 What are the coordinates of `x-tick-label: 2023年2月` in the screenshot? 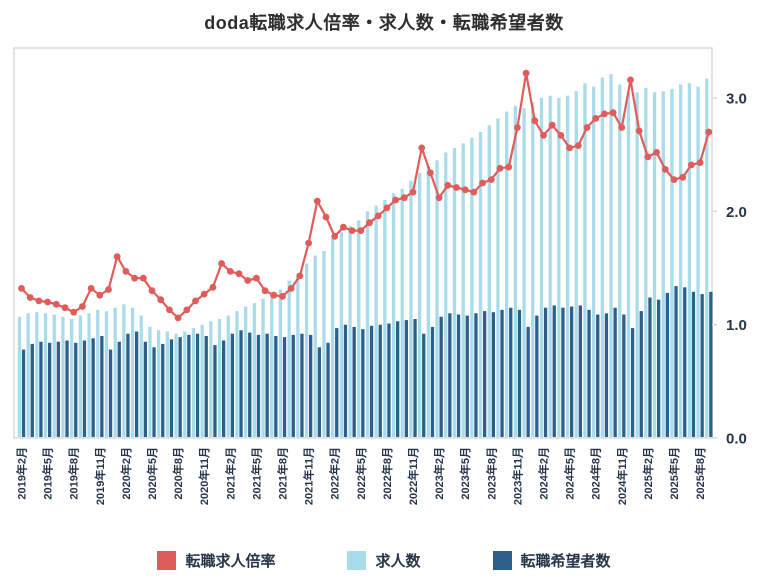 It's located at (439, 473).